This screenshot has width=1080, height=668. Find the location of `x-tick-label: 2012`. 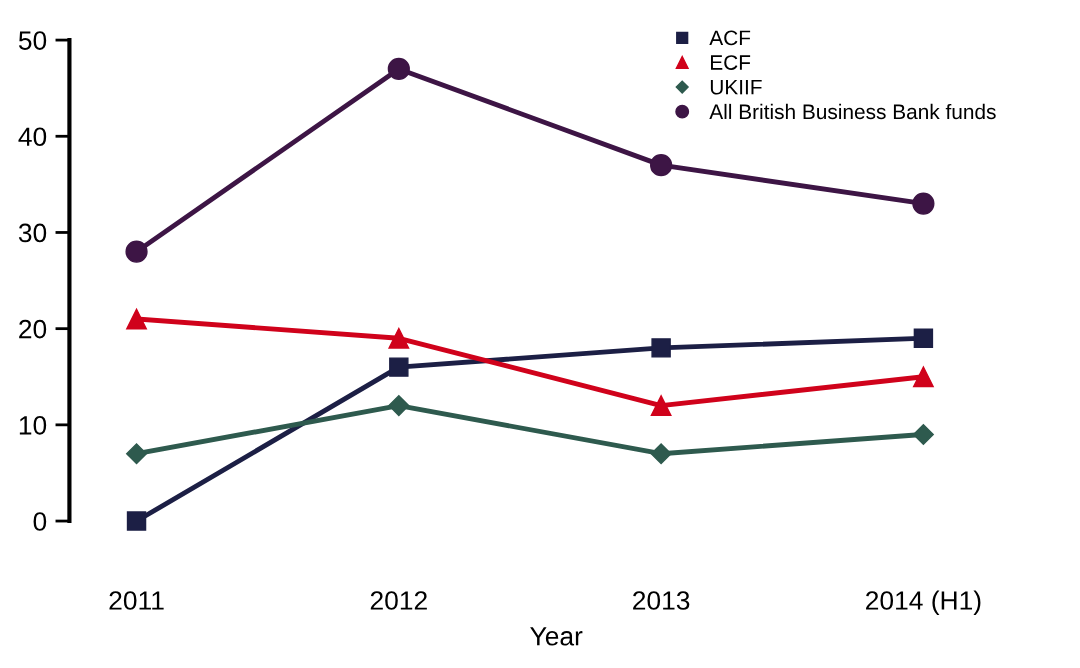

x-tick-label: 2012 is located at coordinates (398, 600).